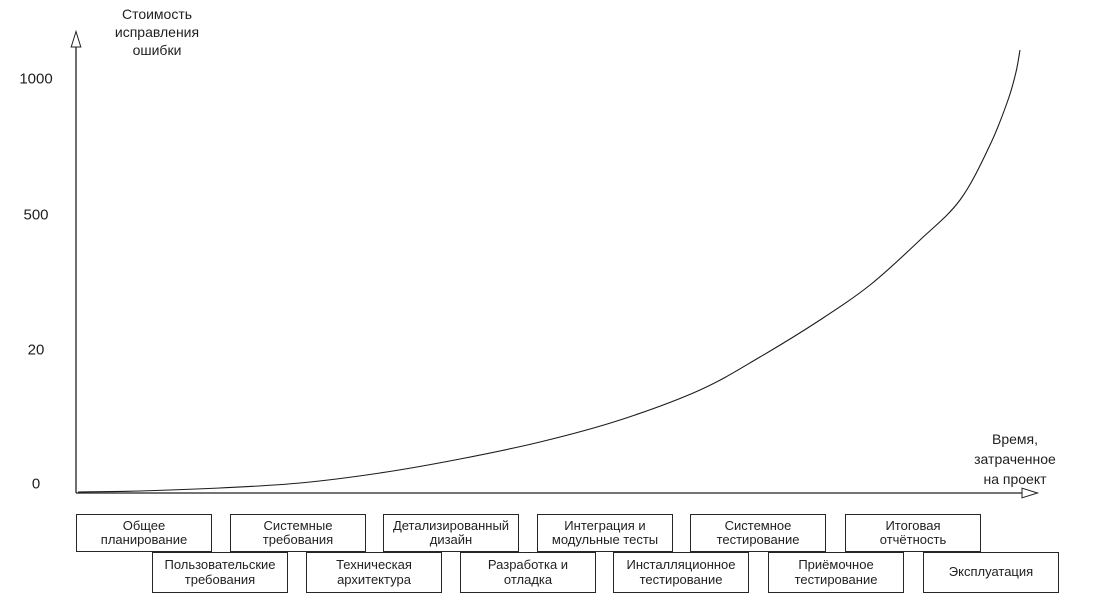  Describe the element at coordinates (144, 539) in the screenshot. I see `phase-box-label-line: планирование` at that location.